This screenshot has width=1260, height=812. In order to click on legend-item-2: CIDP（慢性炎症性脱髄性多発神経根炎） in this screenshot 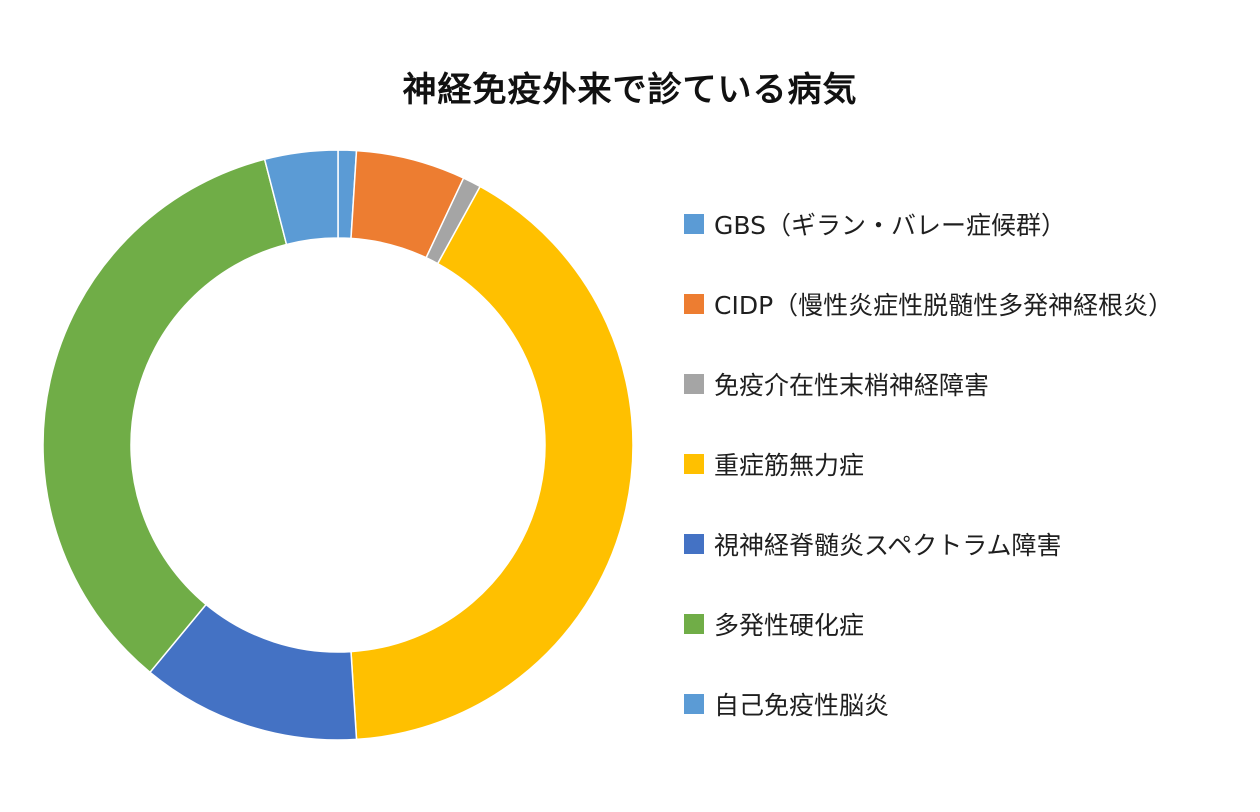, I will do `click(969, 304)`.